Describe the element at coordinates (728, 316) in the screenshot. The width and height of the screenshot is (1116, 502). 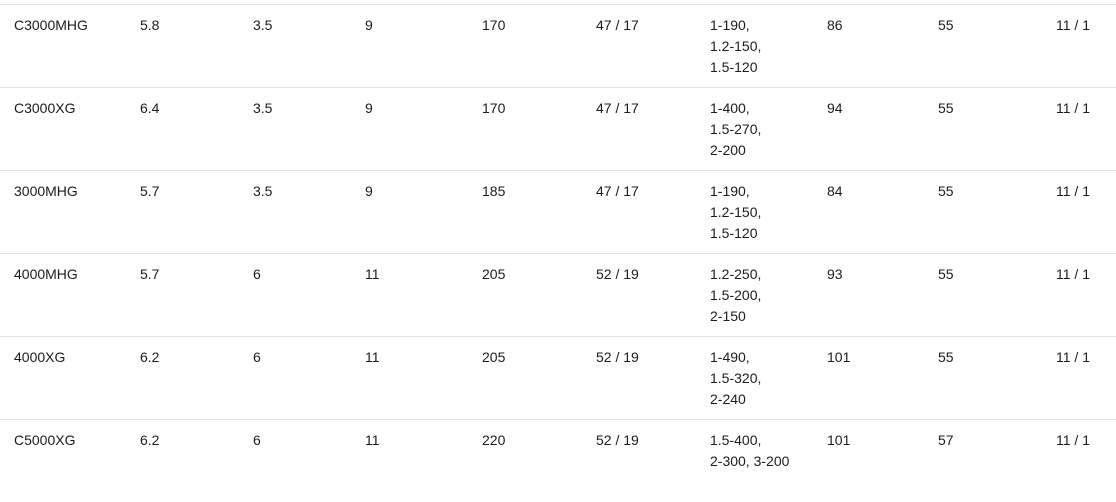
I see `line-capacity-line: 2-150` at that location.